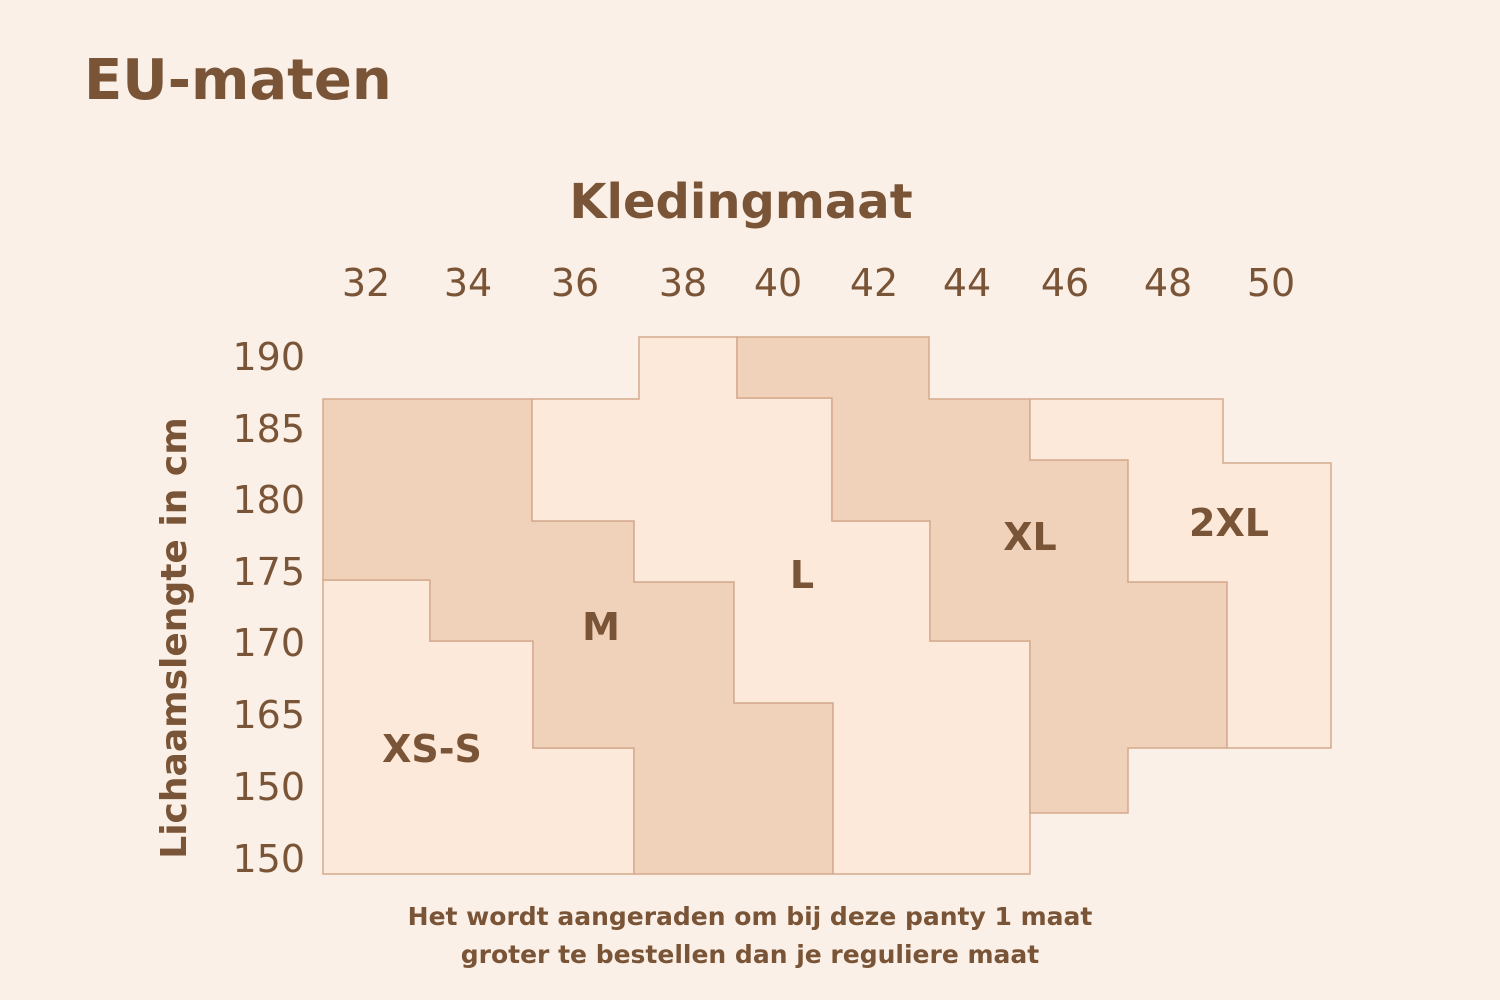 The height and width of the screenshot is (1000, 1500). Describe the element at coordinates (1065, 283) in the screenshot. I see `x-tick-label: 46` at that location.